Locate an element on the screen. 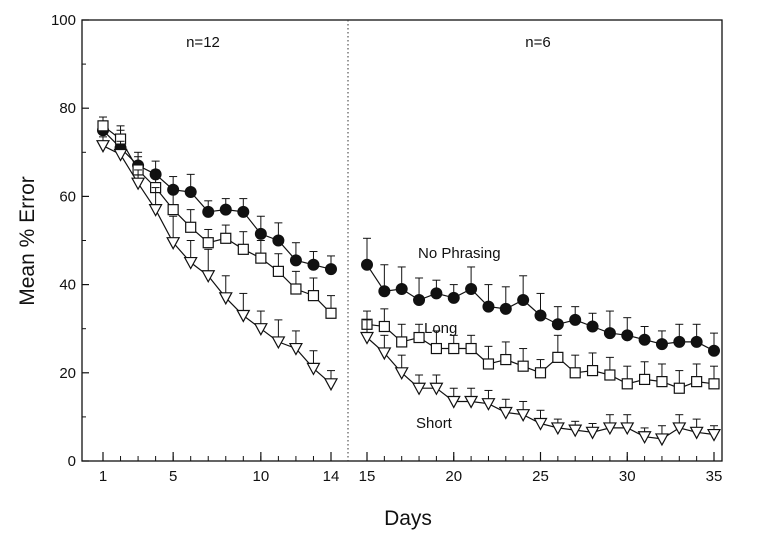 Image resolution: width=762 pixels, height=541 pixels. y-tick-label: 100 is located at coordinates (63, 20).